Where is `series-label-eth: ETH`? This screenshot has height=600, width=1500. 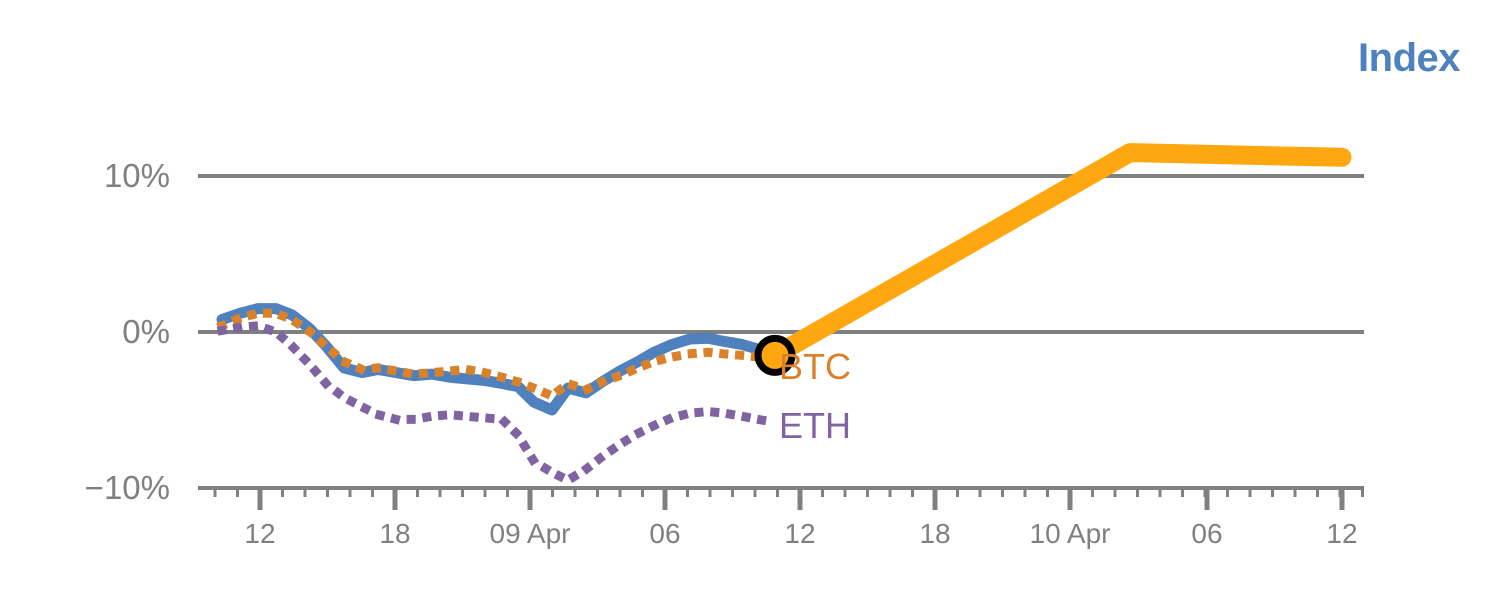
series-label-eth: ETH is located at coordinates (815, 426).